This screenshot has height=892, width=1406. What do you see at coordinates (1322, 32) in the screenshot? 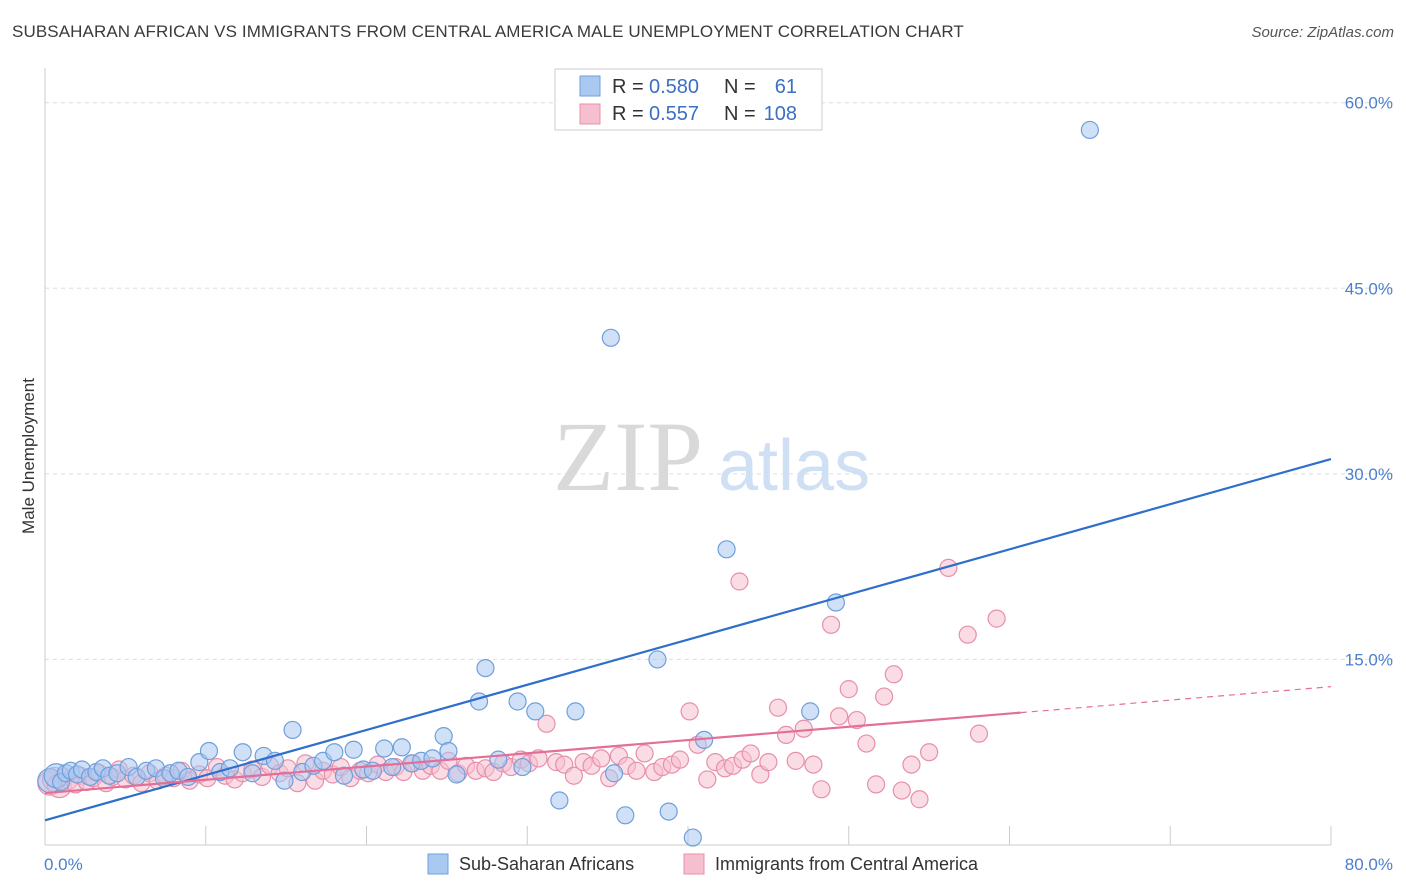
I see `source-credit: Source: ZipAtlas.com` at bounding box center [1322, 32].